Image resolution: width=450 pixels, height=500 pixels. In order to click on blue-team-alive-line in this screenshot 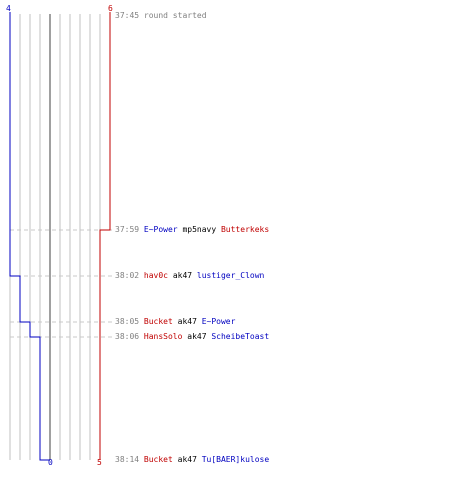, I will do `click(29, 236)`.